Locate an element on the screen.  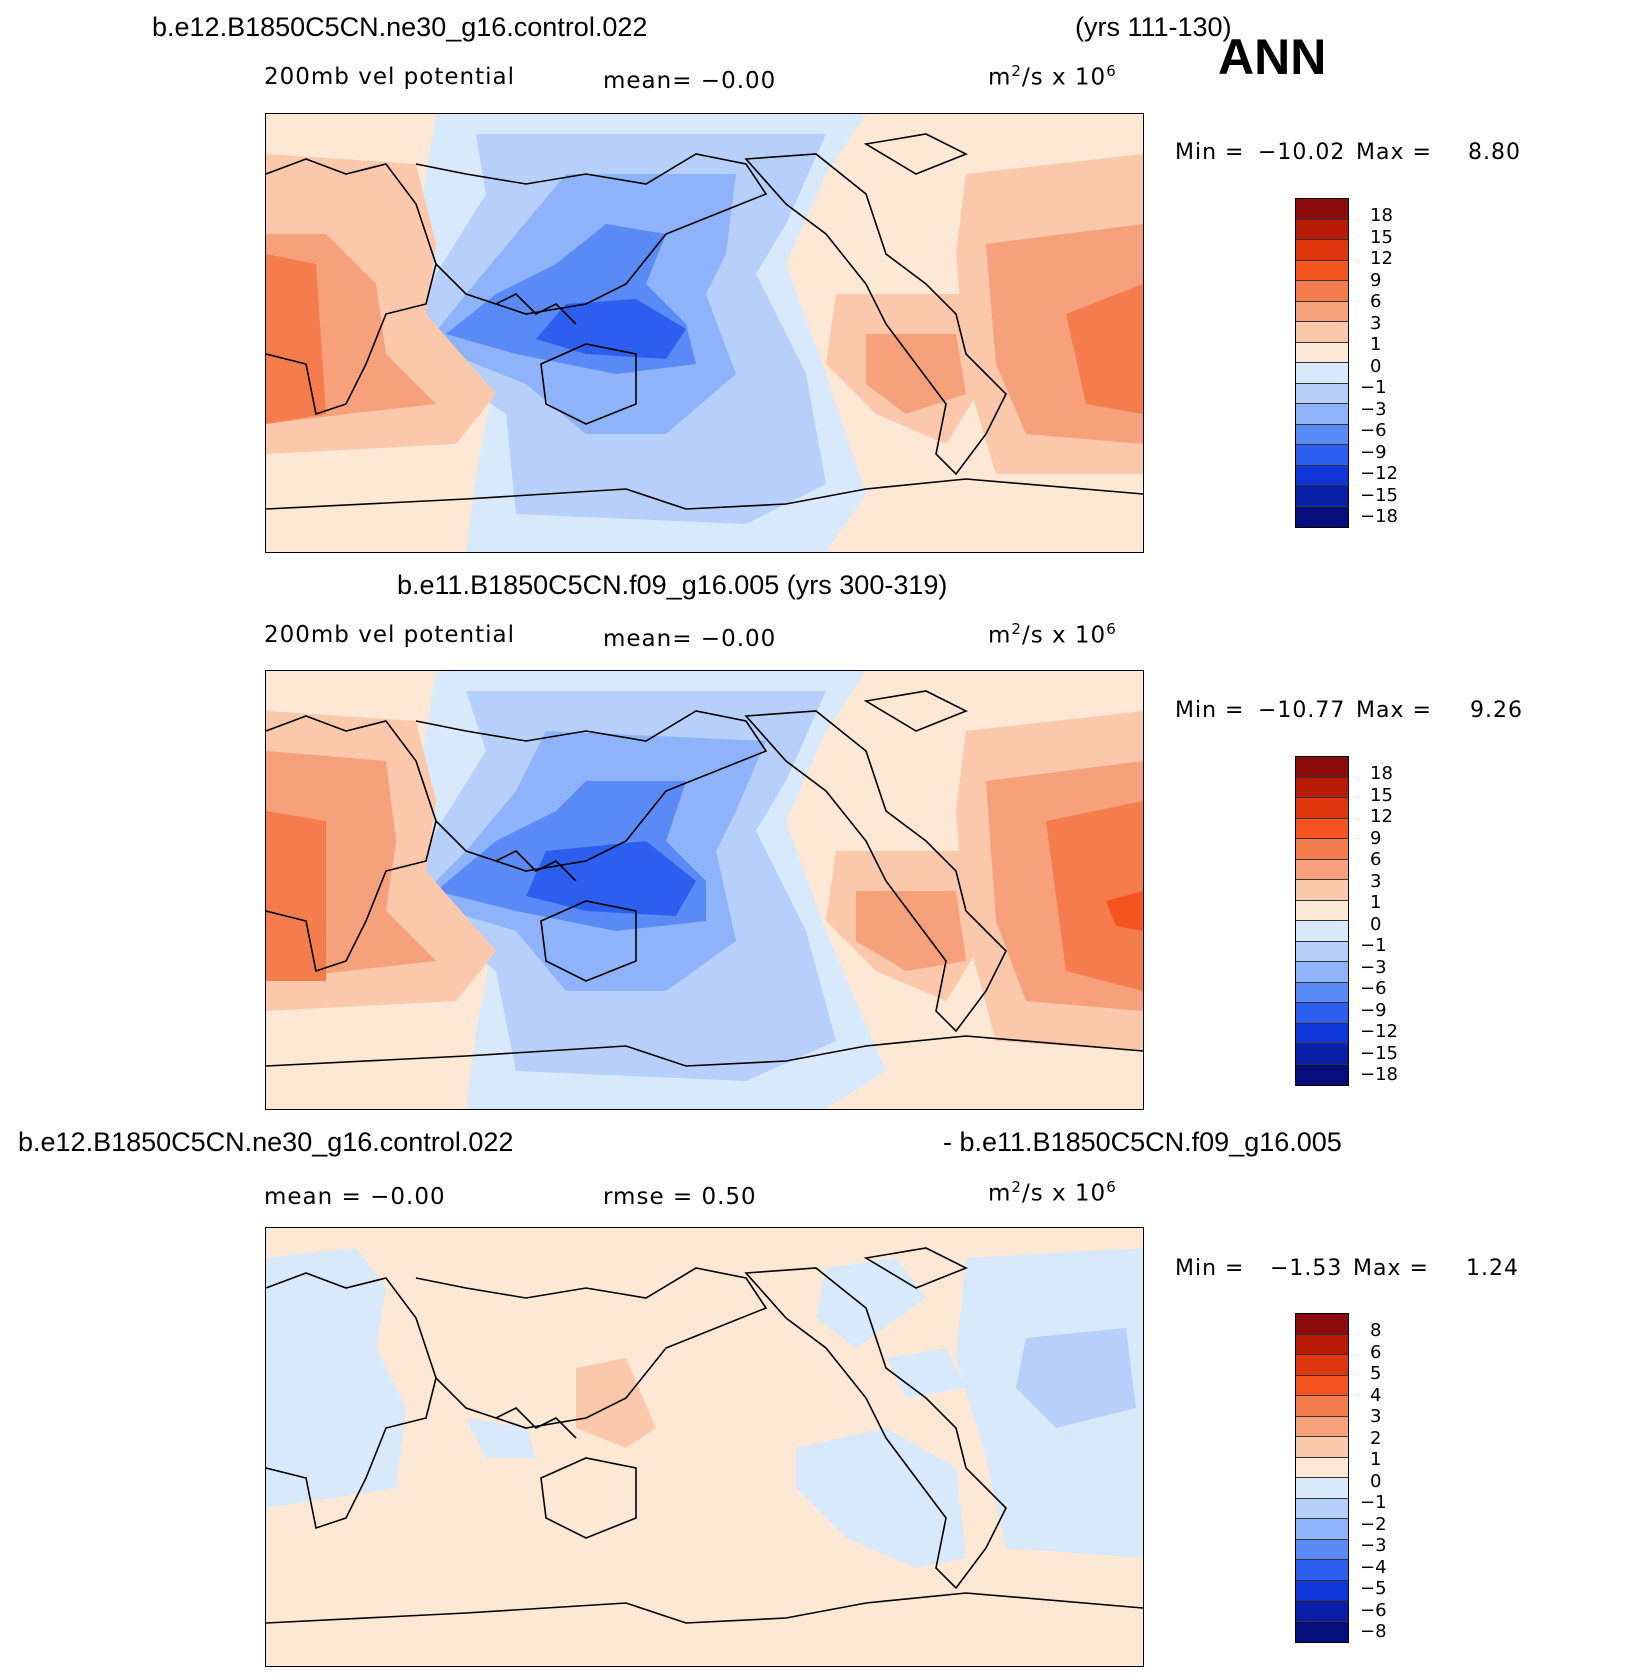
case1-years: (yrs 111-130) is located at coordinates (1153, 27).